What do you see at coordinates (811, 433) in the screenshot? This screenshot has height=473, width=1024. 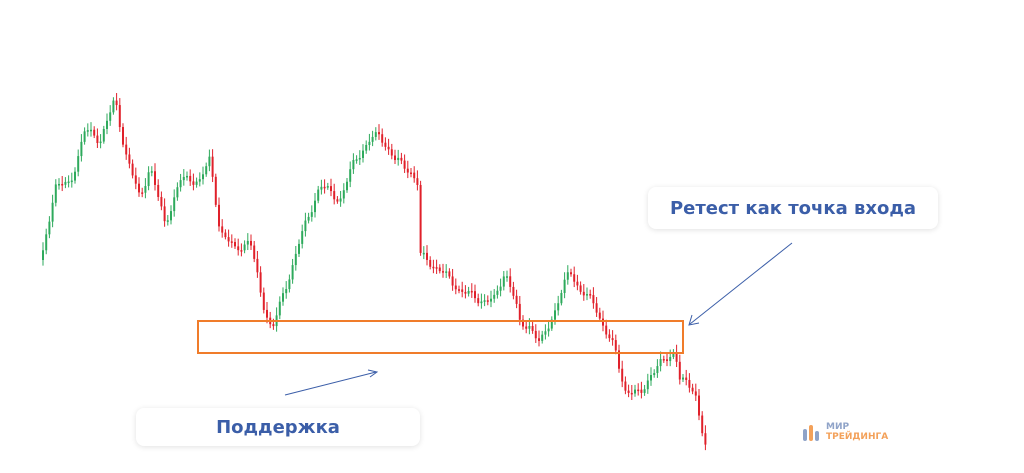 I see `logo-icon` at bounding box center [811, 433].